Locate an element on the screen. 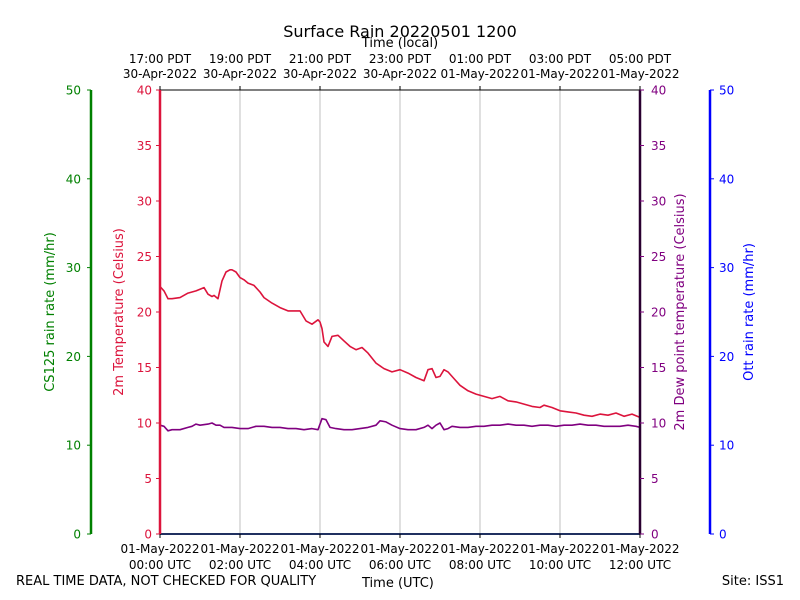 The height and width of the screenshot is (600, 800). local-tick-time: 17:00 PDT is located at coordinates (160, 59).